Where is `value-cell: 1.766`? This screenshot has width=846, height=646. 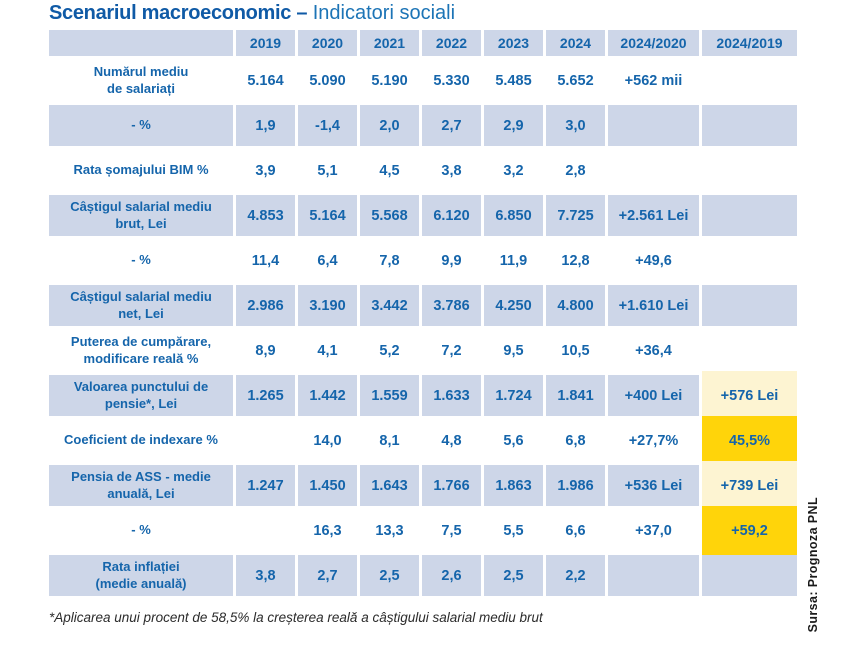
value-cell: 1.766 is located at coordinates (451, 485).